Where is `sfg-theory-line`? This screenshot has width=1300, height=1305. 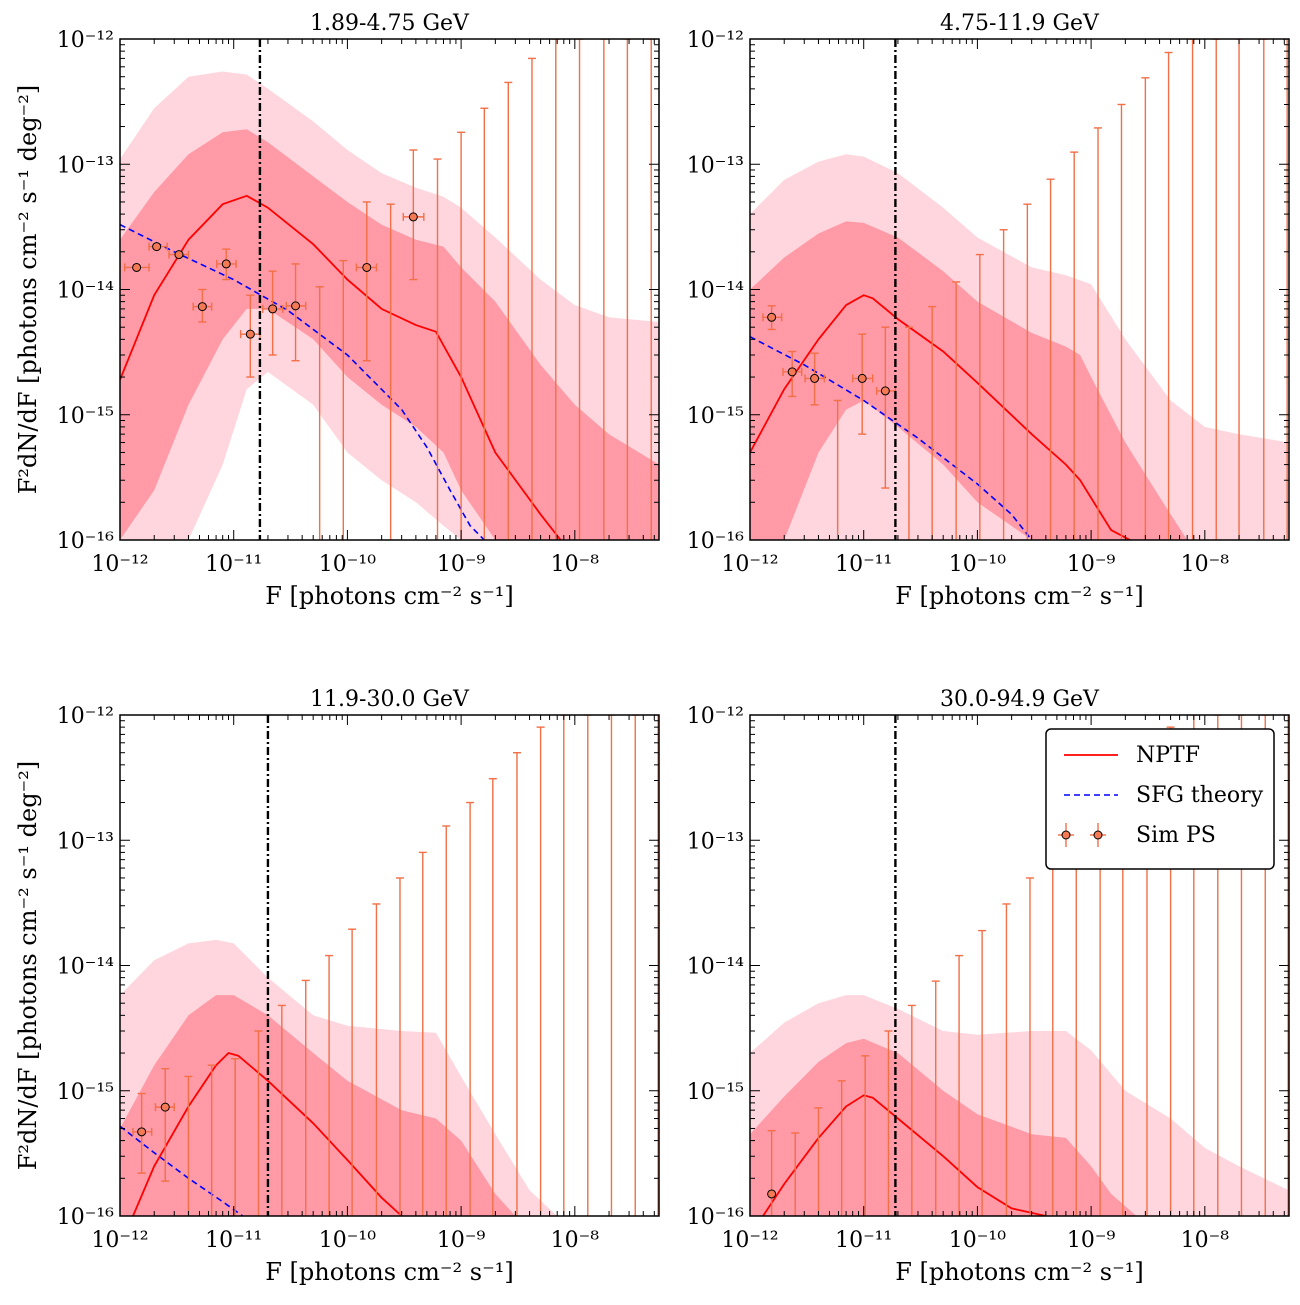 sfg-theory-line is located at coordinates (891, 437).